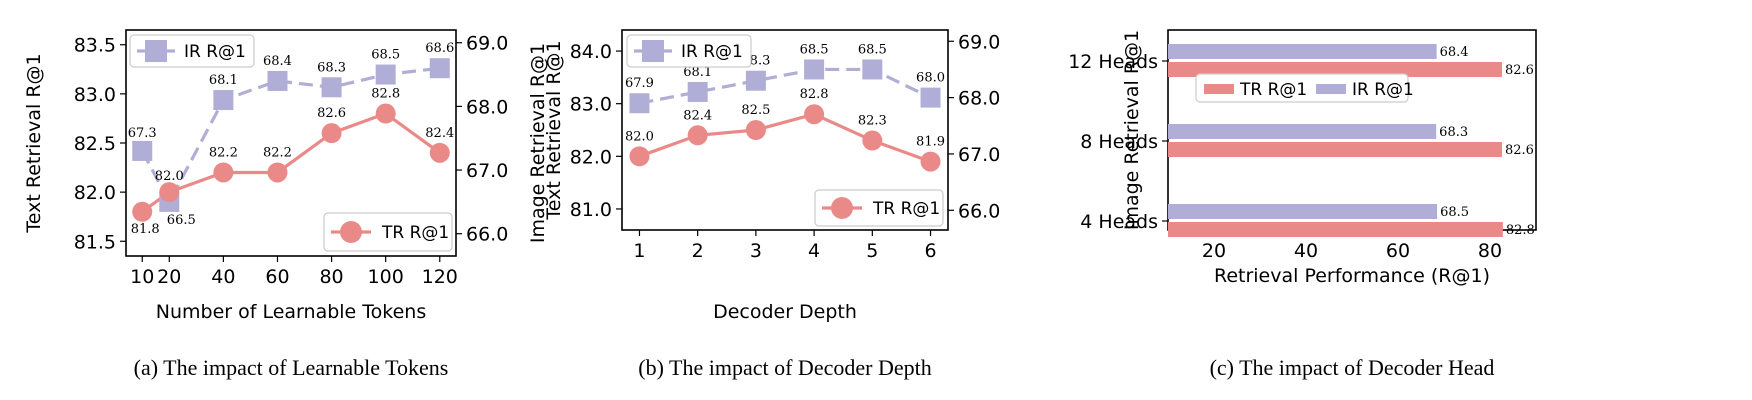  What do you see at coordinates (1219, 89) in the screenshot?
I see `legend-swatch-tr` at bounding box center [1219, 89].